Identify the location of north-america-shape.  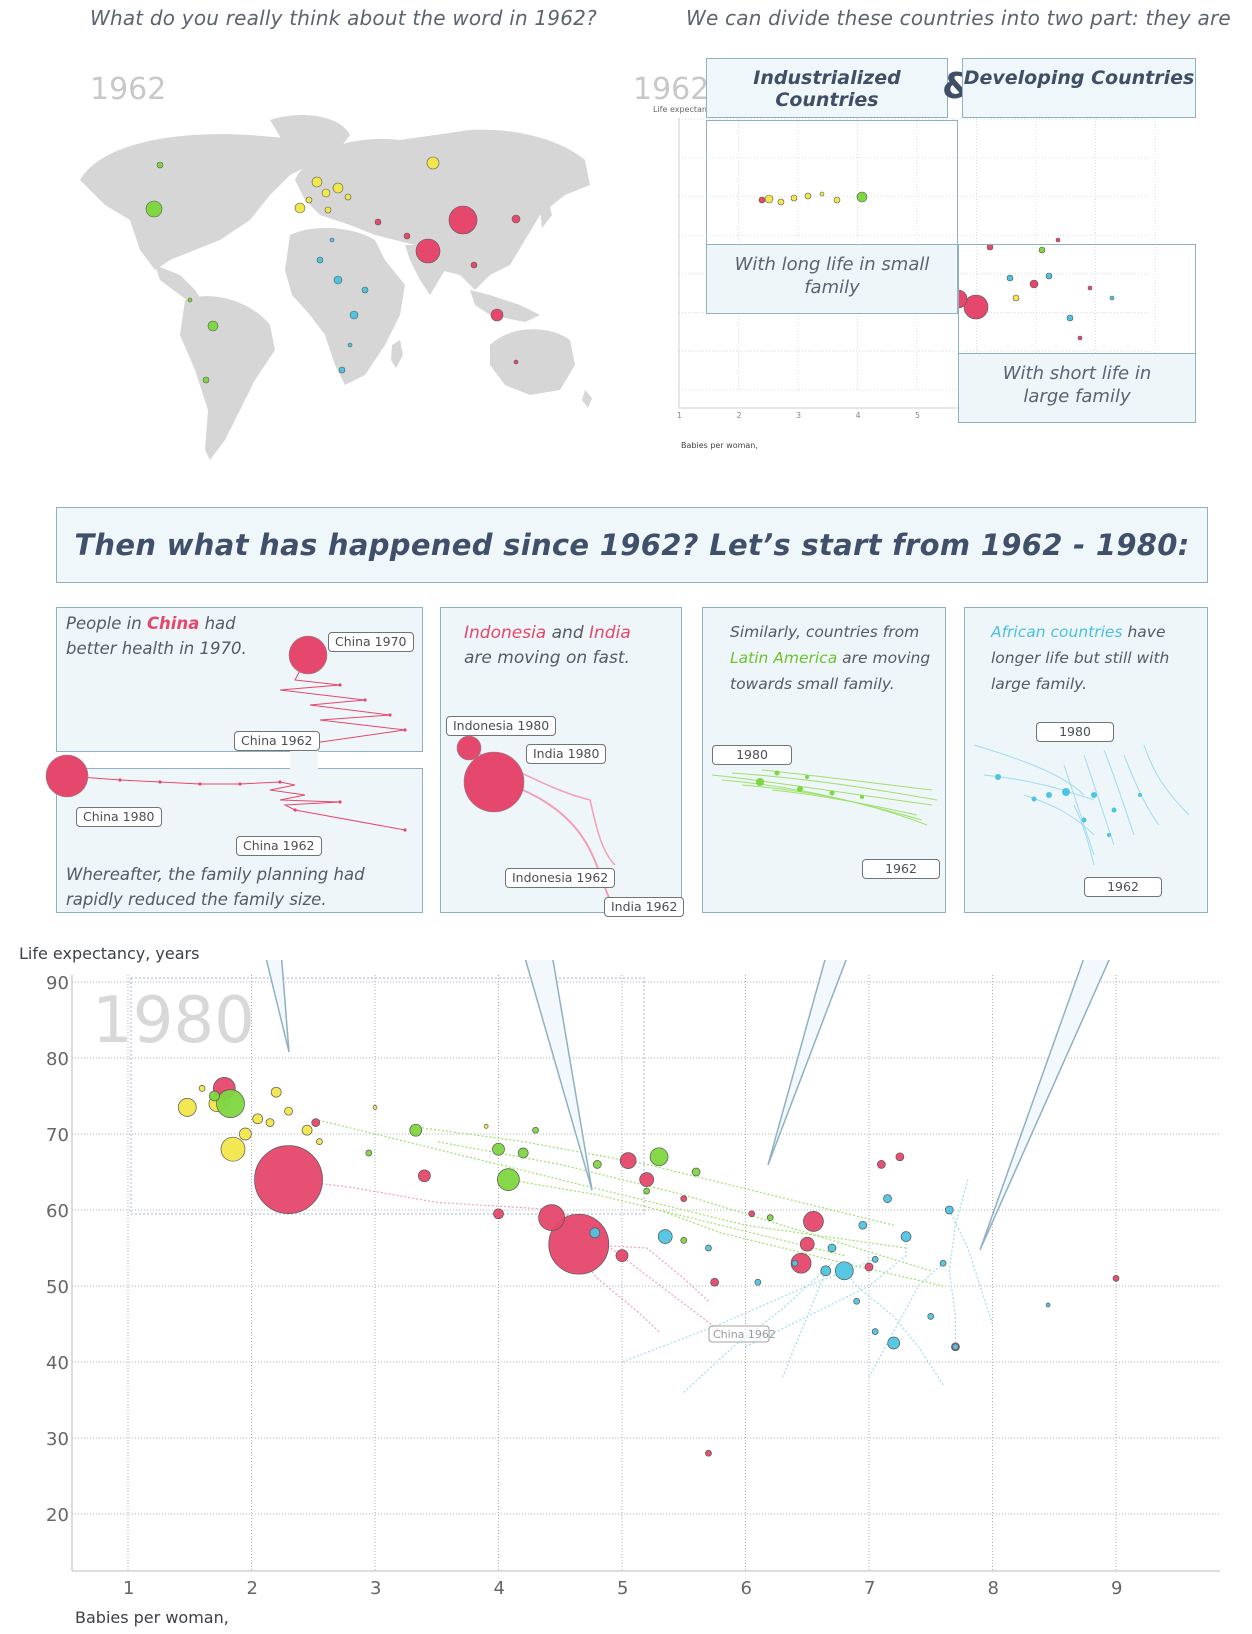
(200, 202).